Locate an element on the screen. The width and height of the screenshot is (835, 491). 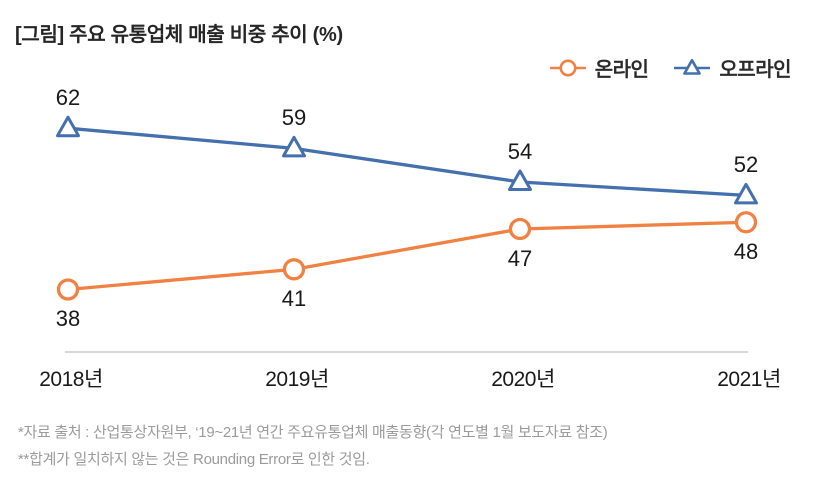
legend-label-online: 온라인 is located at coordinates (621, 70).